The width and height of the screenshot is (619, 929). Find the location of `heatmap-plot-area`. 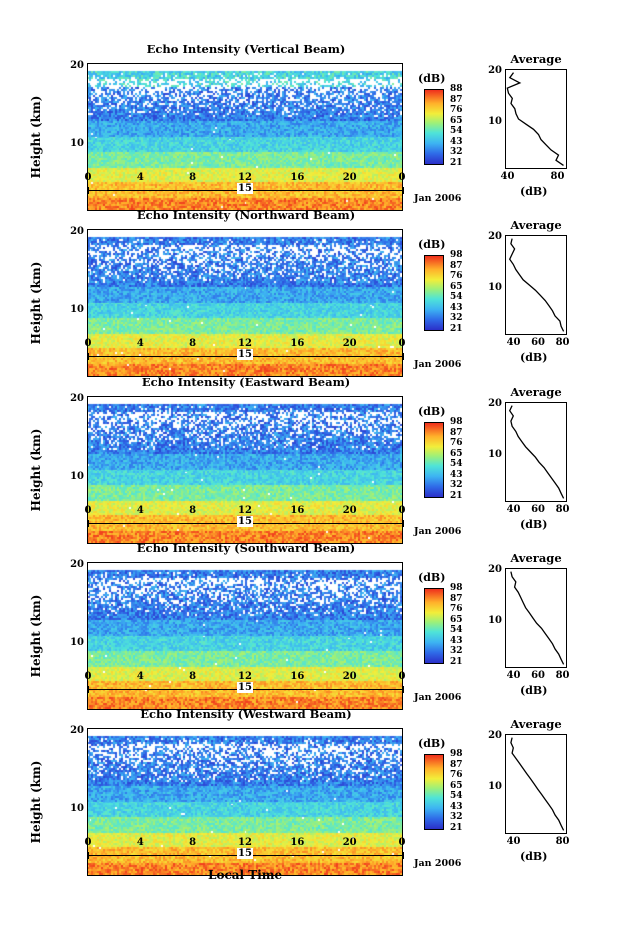

heatmap-plot-area is located at coordinates (245, 802).